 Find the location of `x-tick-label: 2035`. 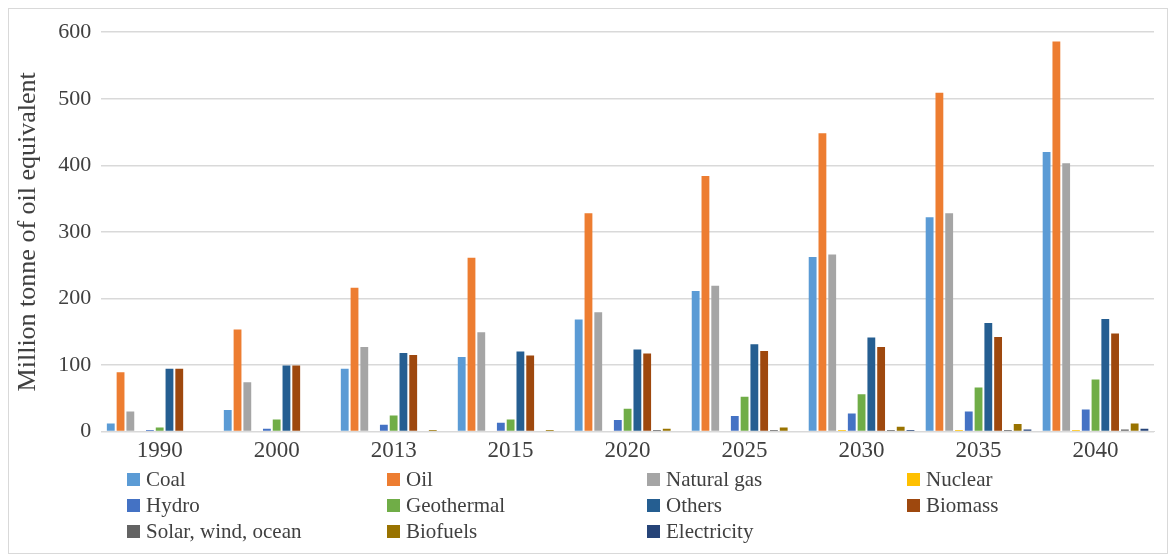

x-tick-label: 2035 is located at coordinates (978, 450).